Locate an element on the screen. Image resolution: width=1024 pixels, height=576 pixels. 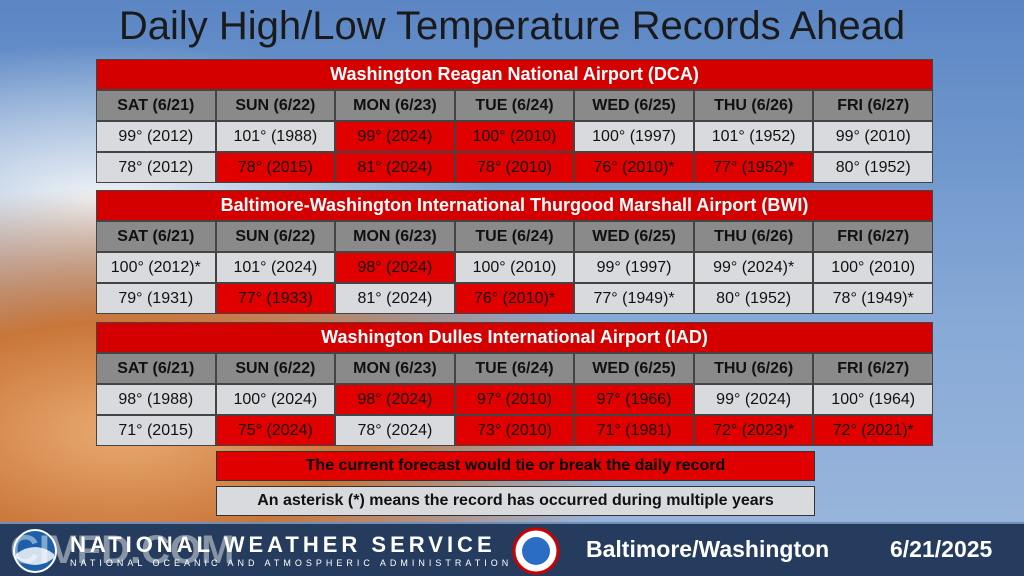
record-low: 72° (2023)* is located at coordinates (753, 430).